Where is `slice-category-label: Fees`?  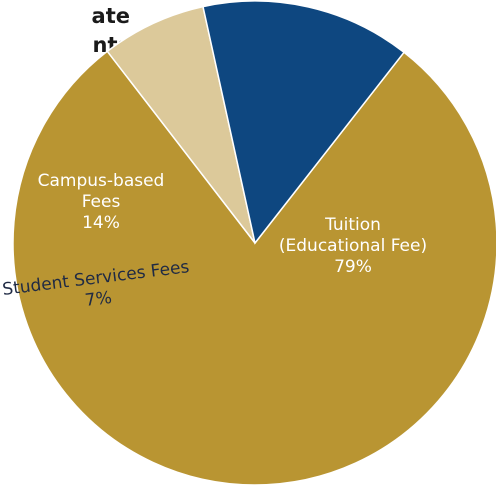 slice-category-label: Fees is located at coordinates (101, 202).